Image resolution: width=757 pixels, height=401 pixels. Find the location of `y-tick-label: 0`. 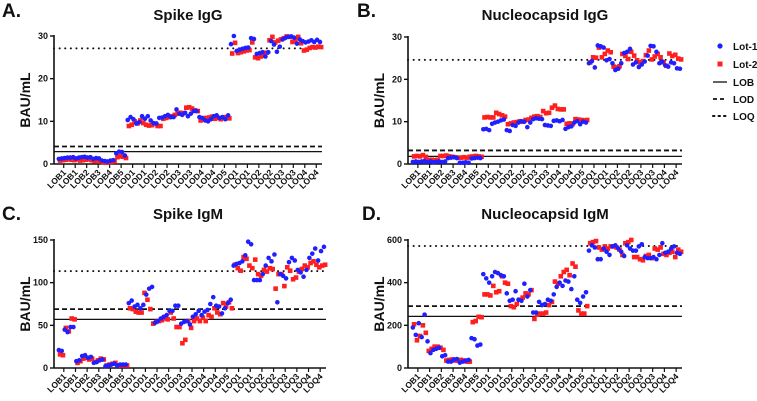

y-tick-label: 0 is located at coordinates (399, 368).